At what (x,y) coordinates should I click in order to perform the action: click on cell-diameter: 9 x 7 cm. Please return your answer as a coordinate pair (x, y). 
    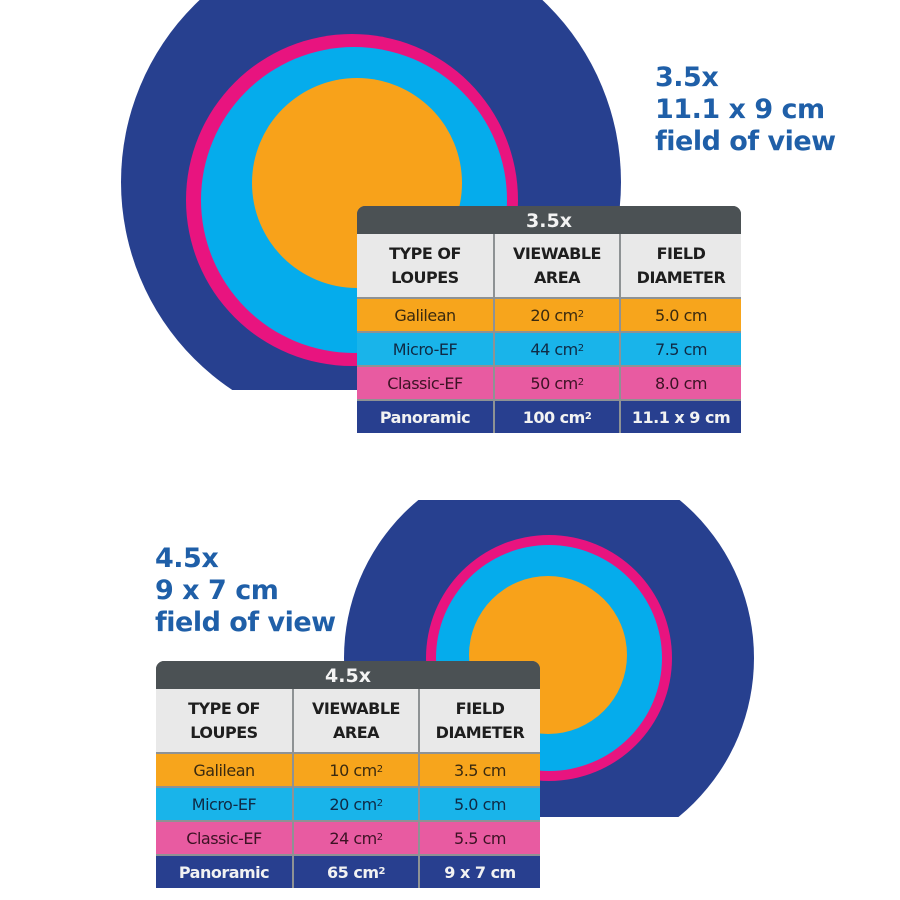
    Looking at the image, I should click on (479, 872).